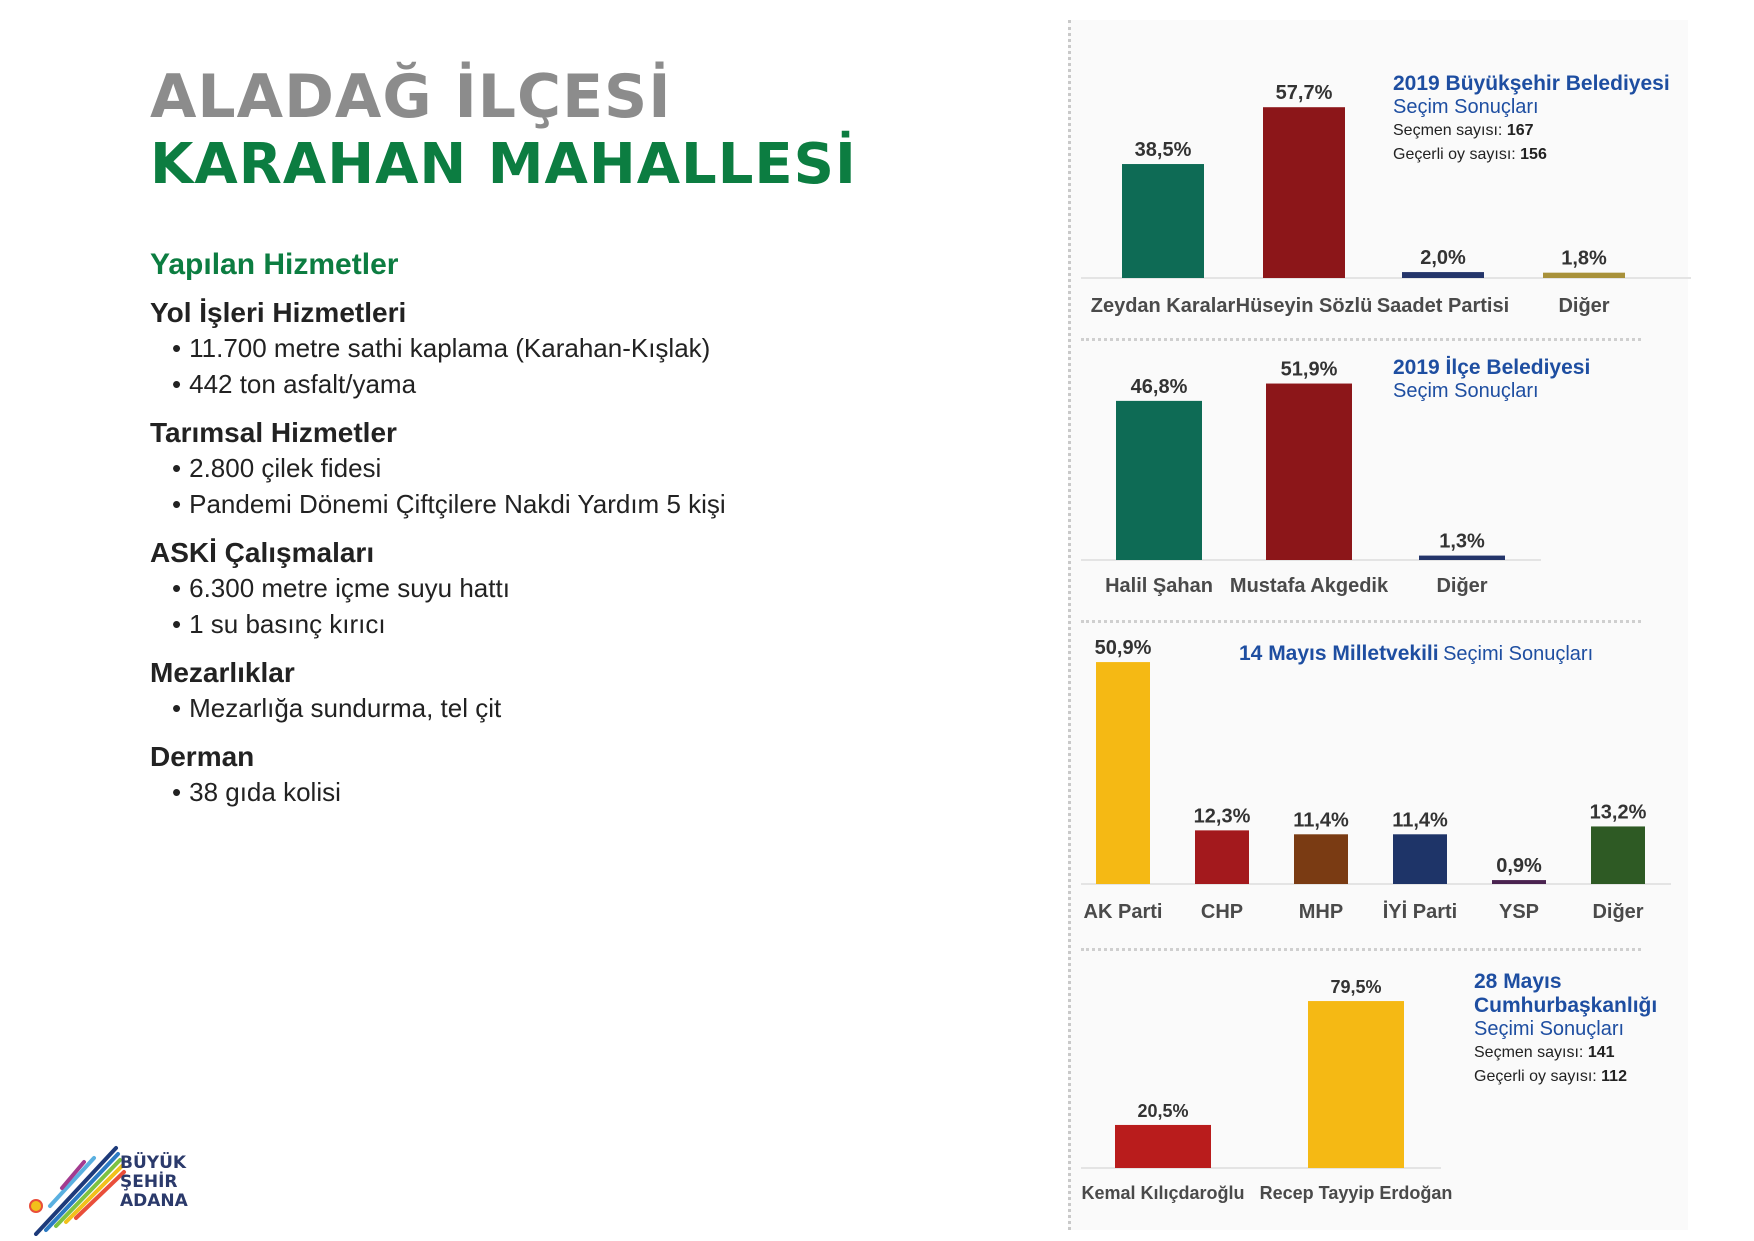 The width and height of the screenshot is (1754, 1241). I want to click on service-item: Mezarlığa sundurma, tel çit, so click(541, 708).